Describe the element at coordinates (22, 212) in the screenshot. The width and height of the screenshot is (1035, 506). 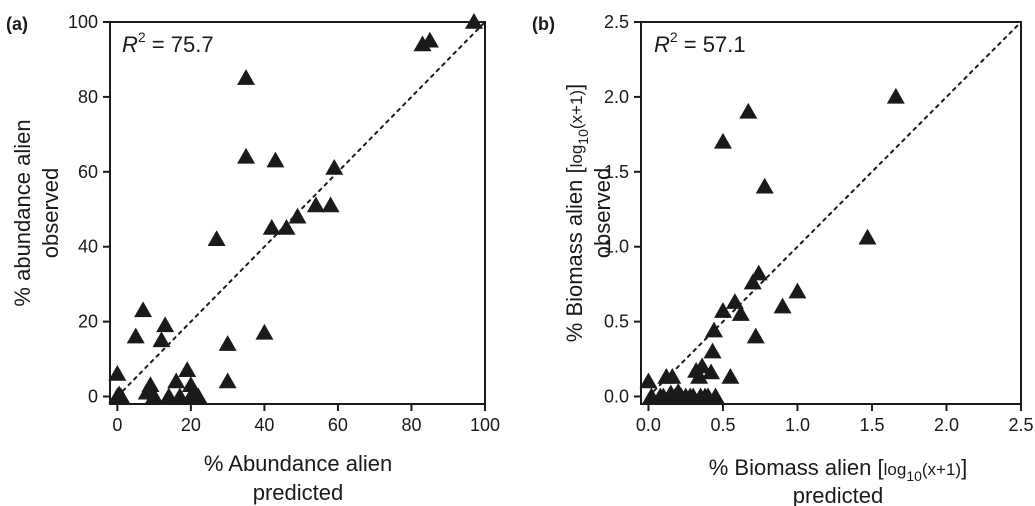
I see `panel-a-y-label-line1: % abundance alien` at that location.